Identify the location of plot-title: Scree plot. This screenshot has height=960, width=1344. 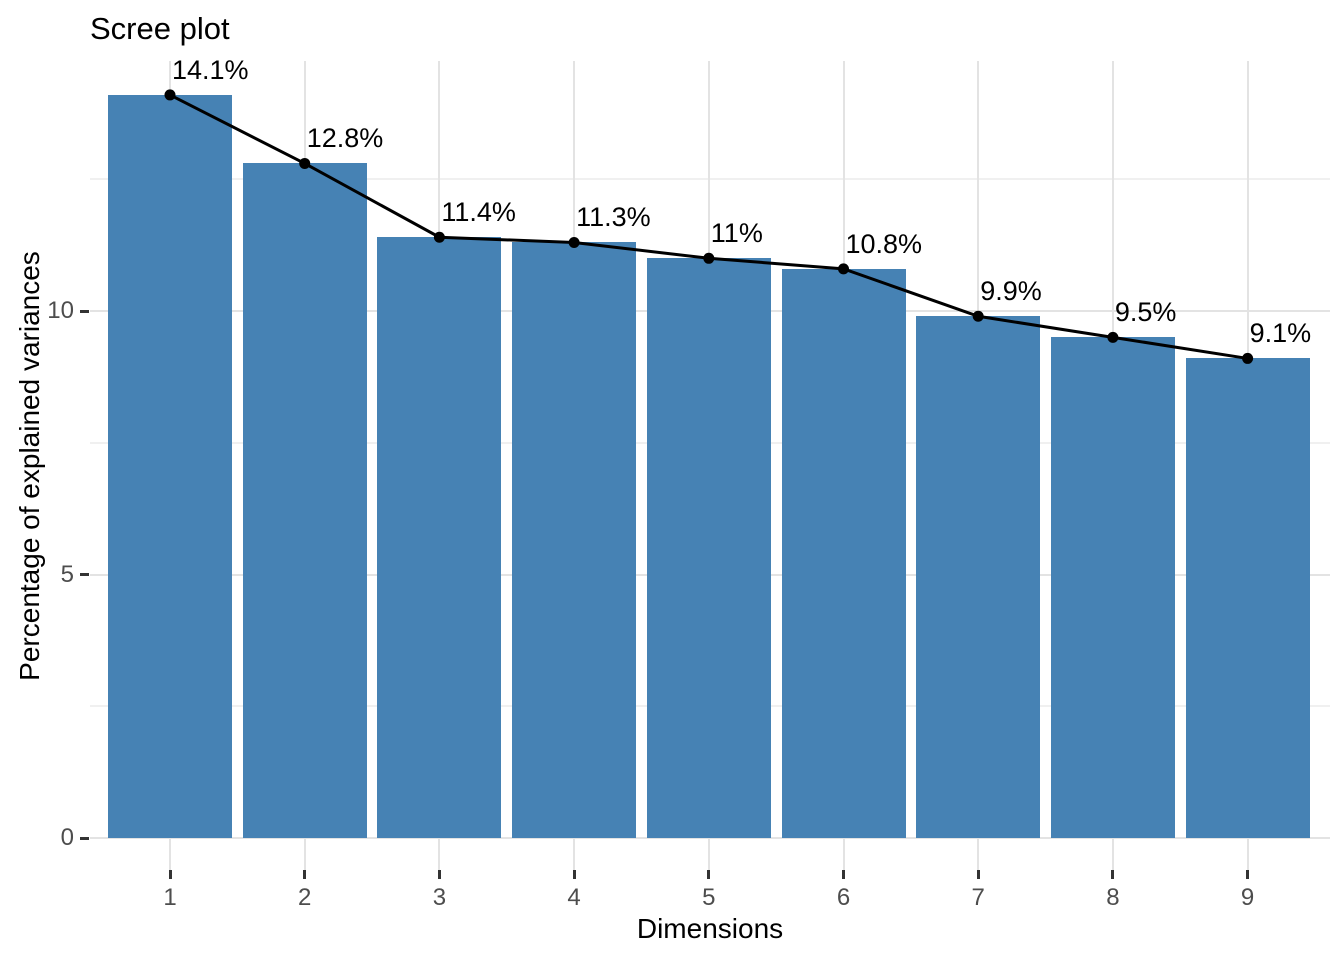
(160, 28).